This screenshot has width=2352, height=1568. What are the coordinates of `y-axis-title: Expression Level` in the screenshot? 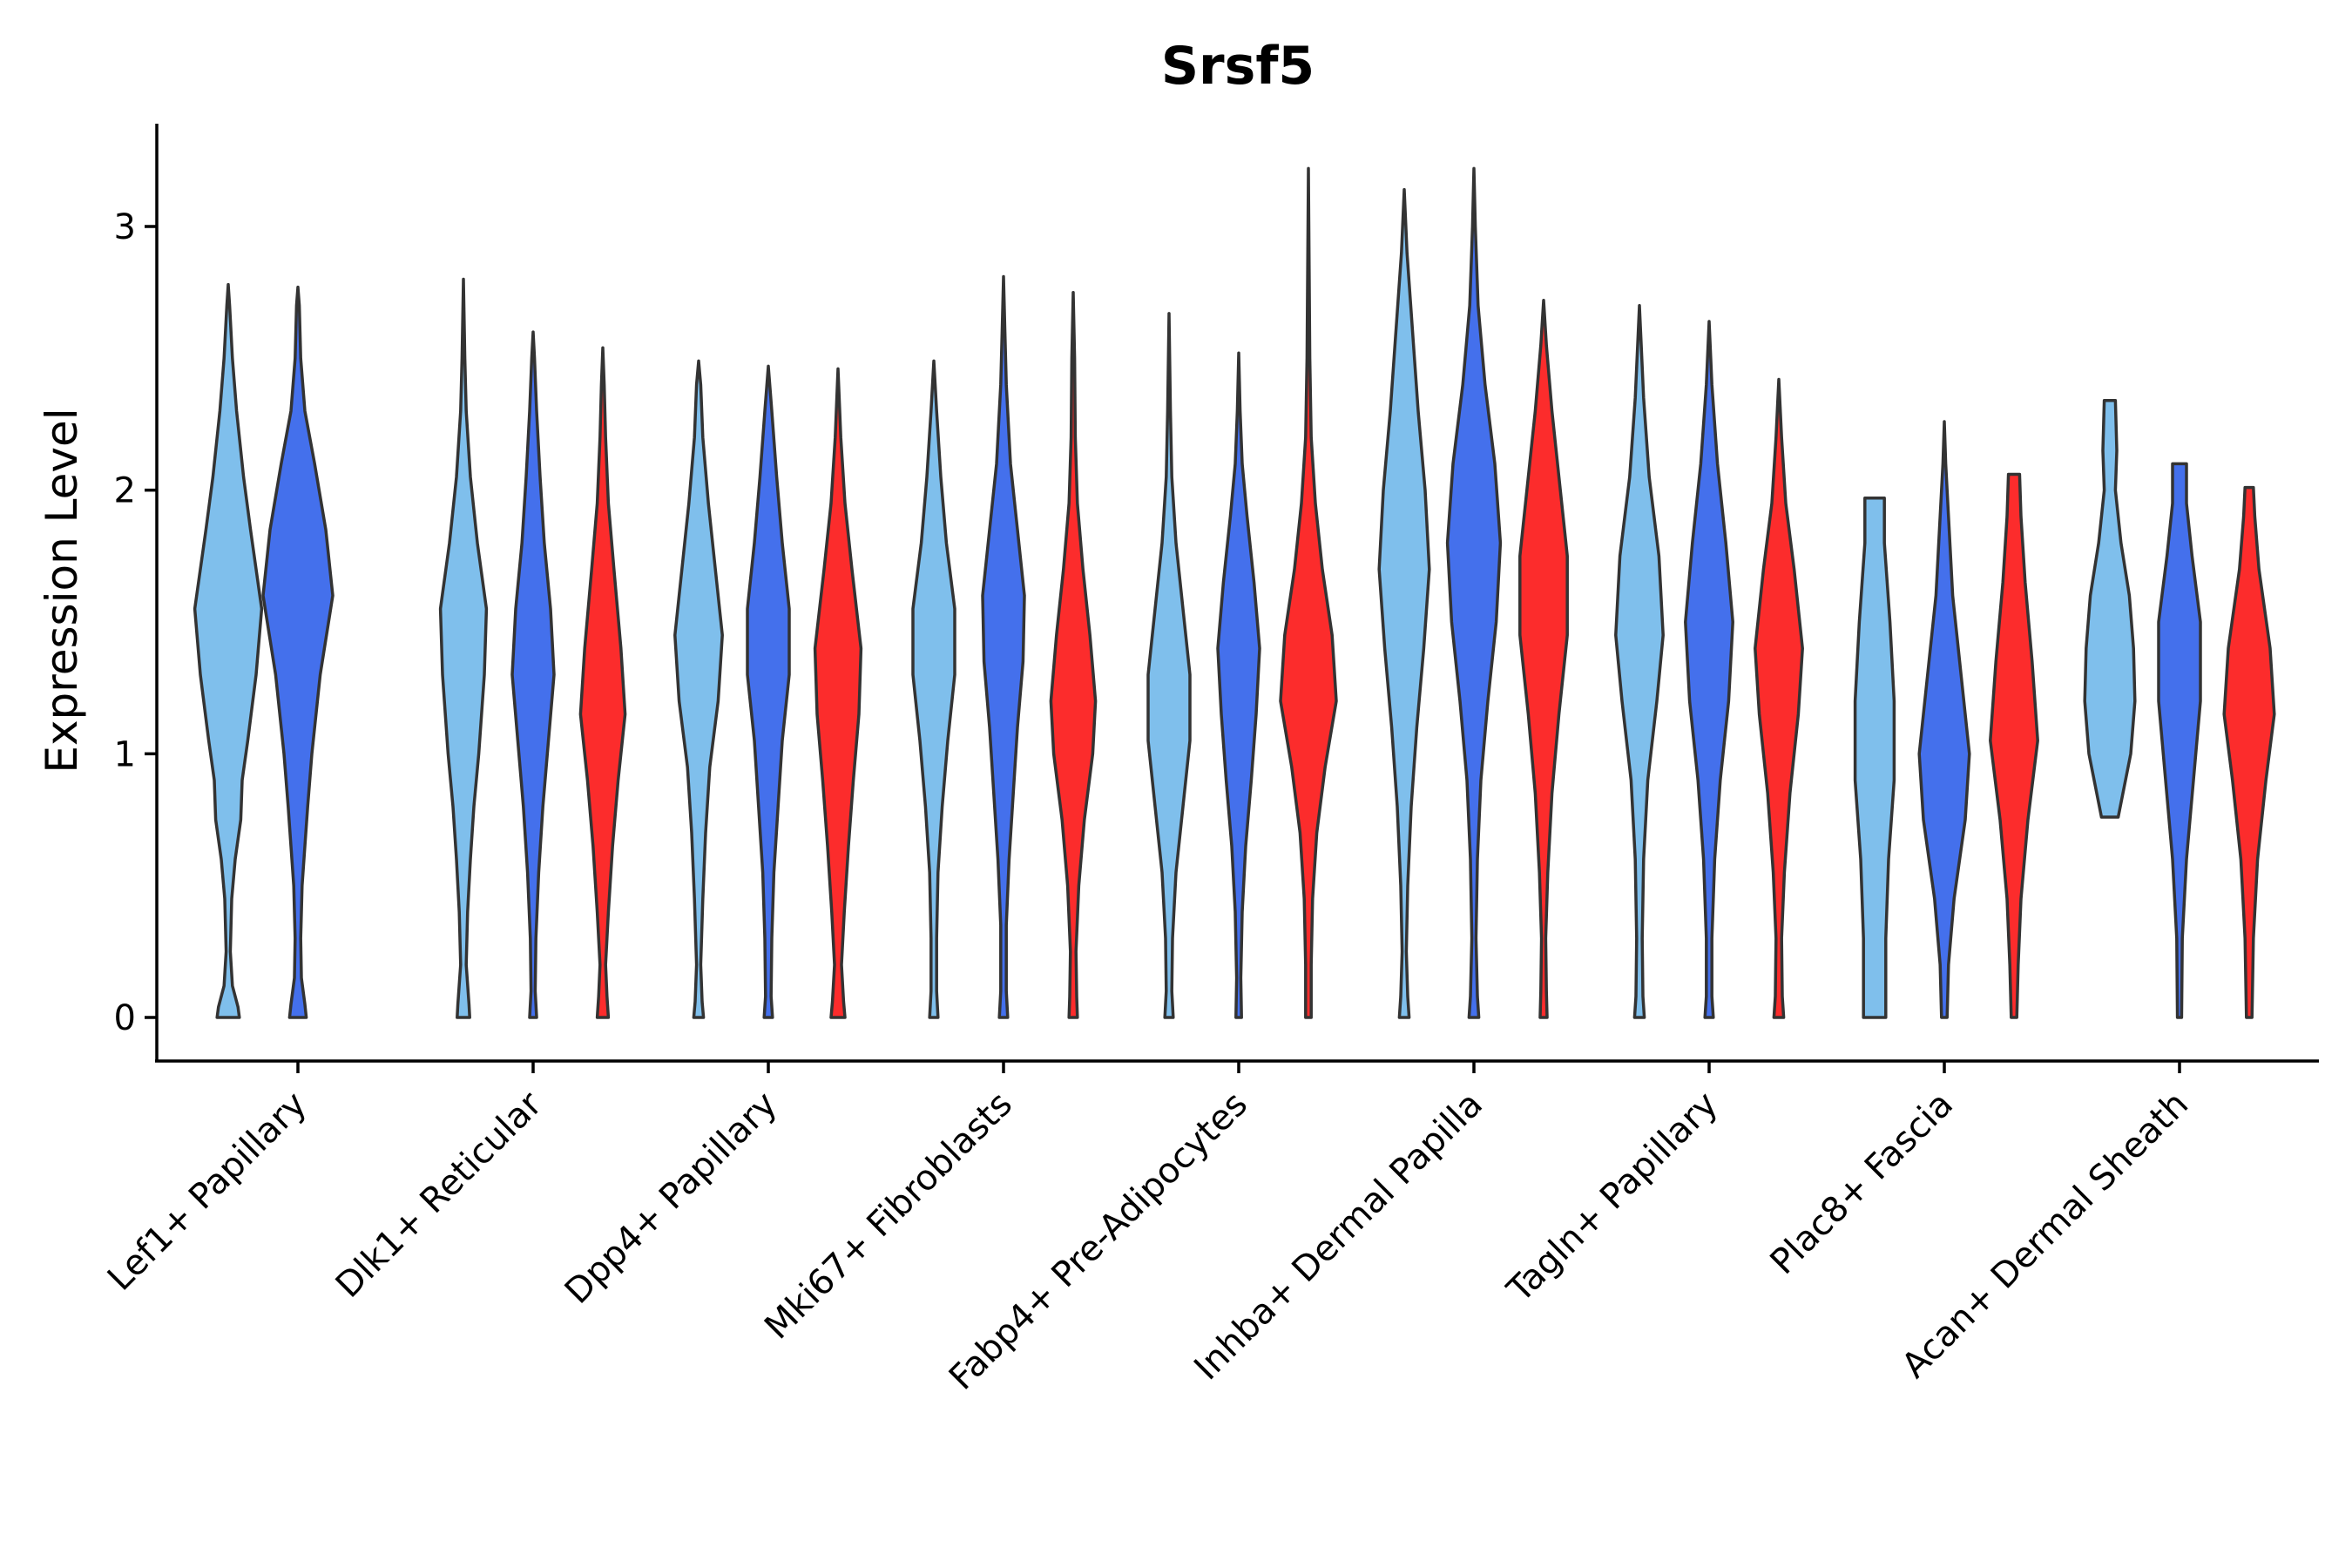 It's located at (62, 590).